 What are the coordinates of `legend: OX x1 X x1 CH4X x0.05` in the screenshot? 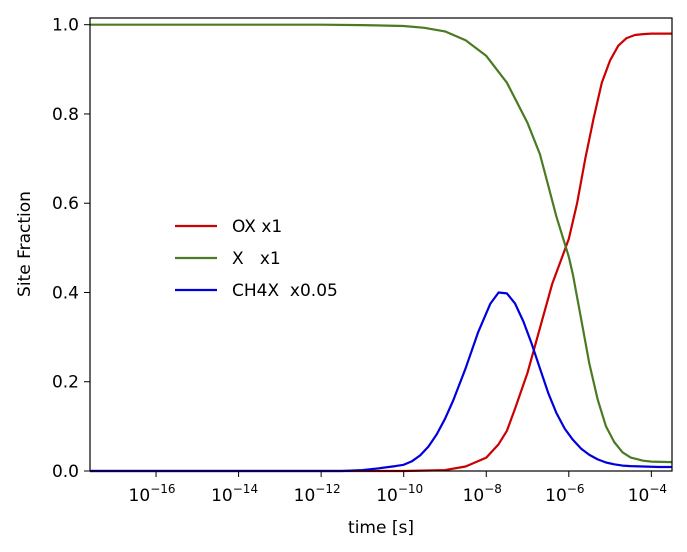 It's located at (256, 259).